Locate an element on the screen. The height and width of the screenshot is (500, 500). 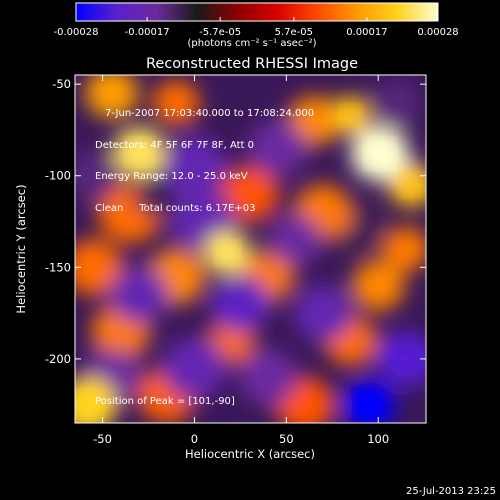
colorbar-frame is located at coordinates (257, 12).